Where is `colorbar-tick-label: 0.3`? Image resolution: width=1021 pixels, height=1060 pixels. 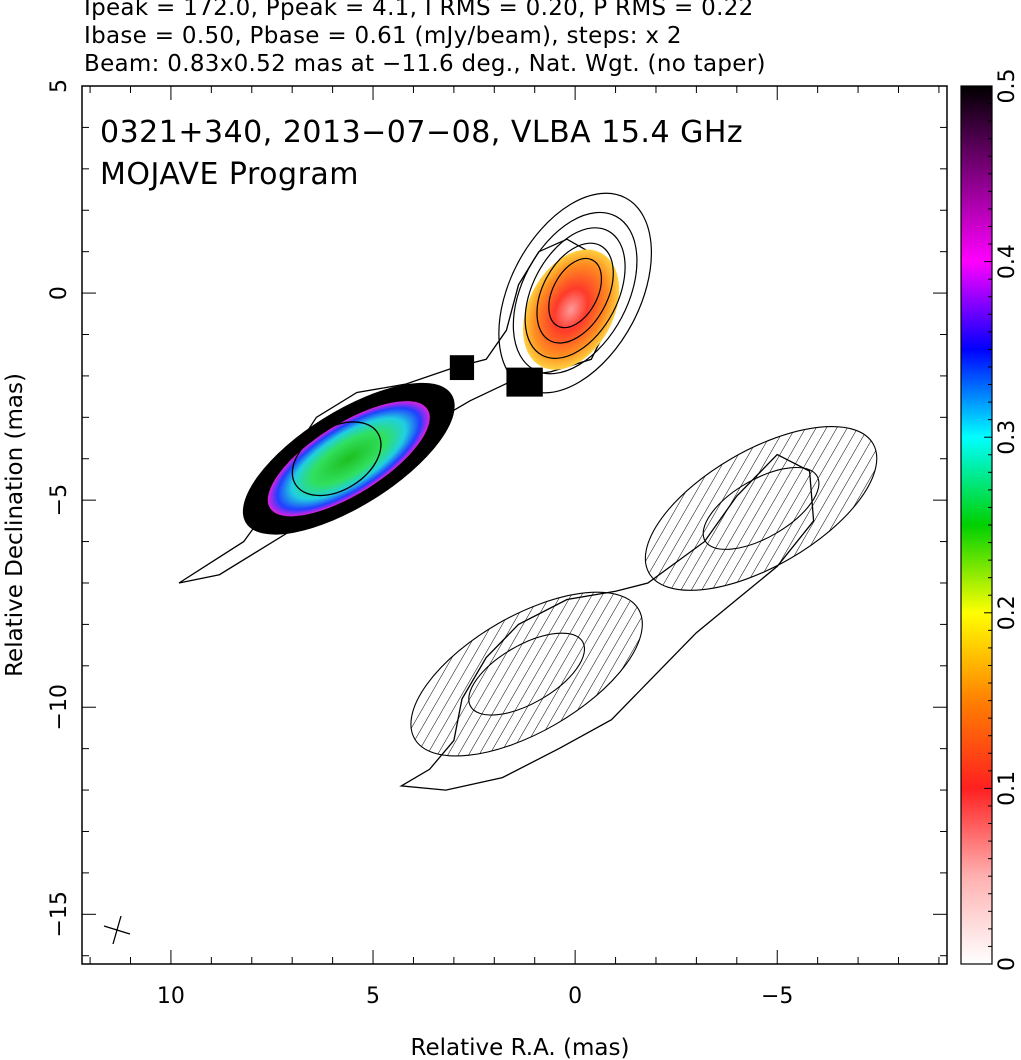
colorbar-tick-label: 0.3 is located at coordinates (1007, 437).